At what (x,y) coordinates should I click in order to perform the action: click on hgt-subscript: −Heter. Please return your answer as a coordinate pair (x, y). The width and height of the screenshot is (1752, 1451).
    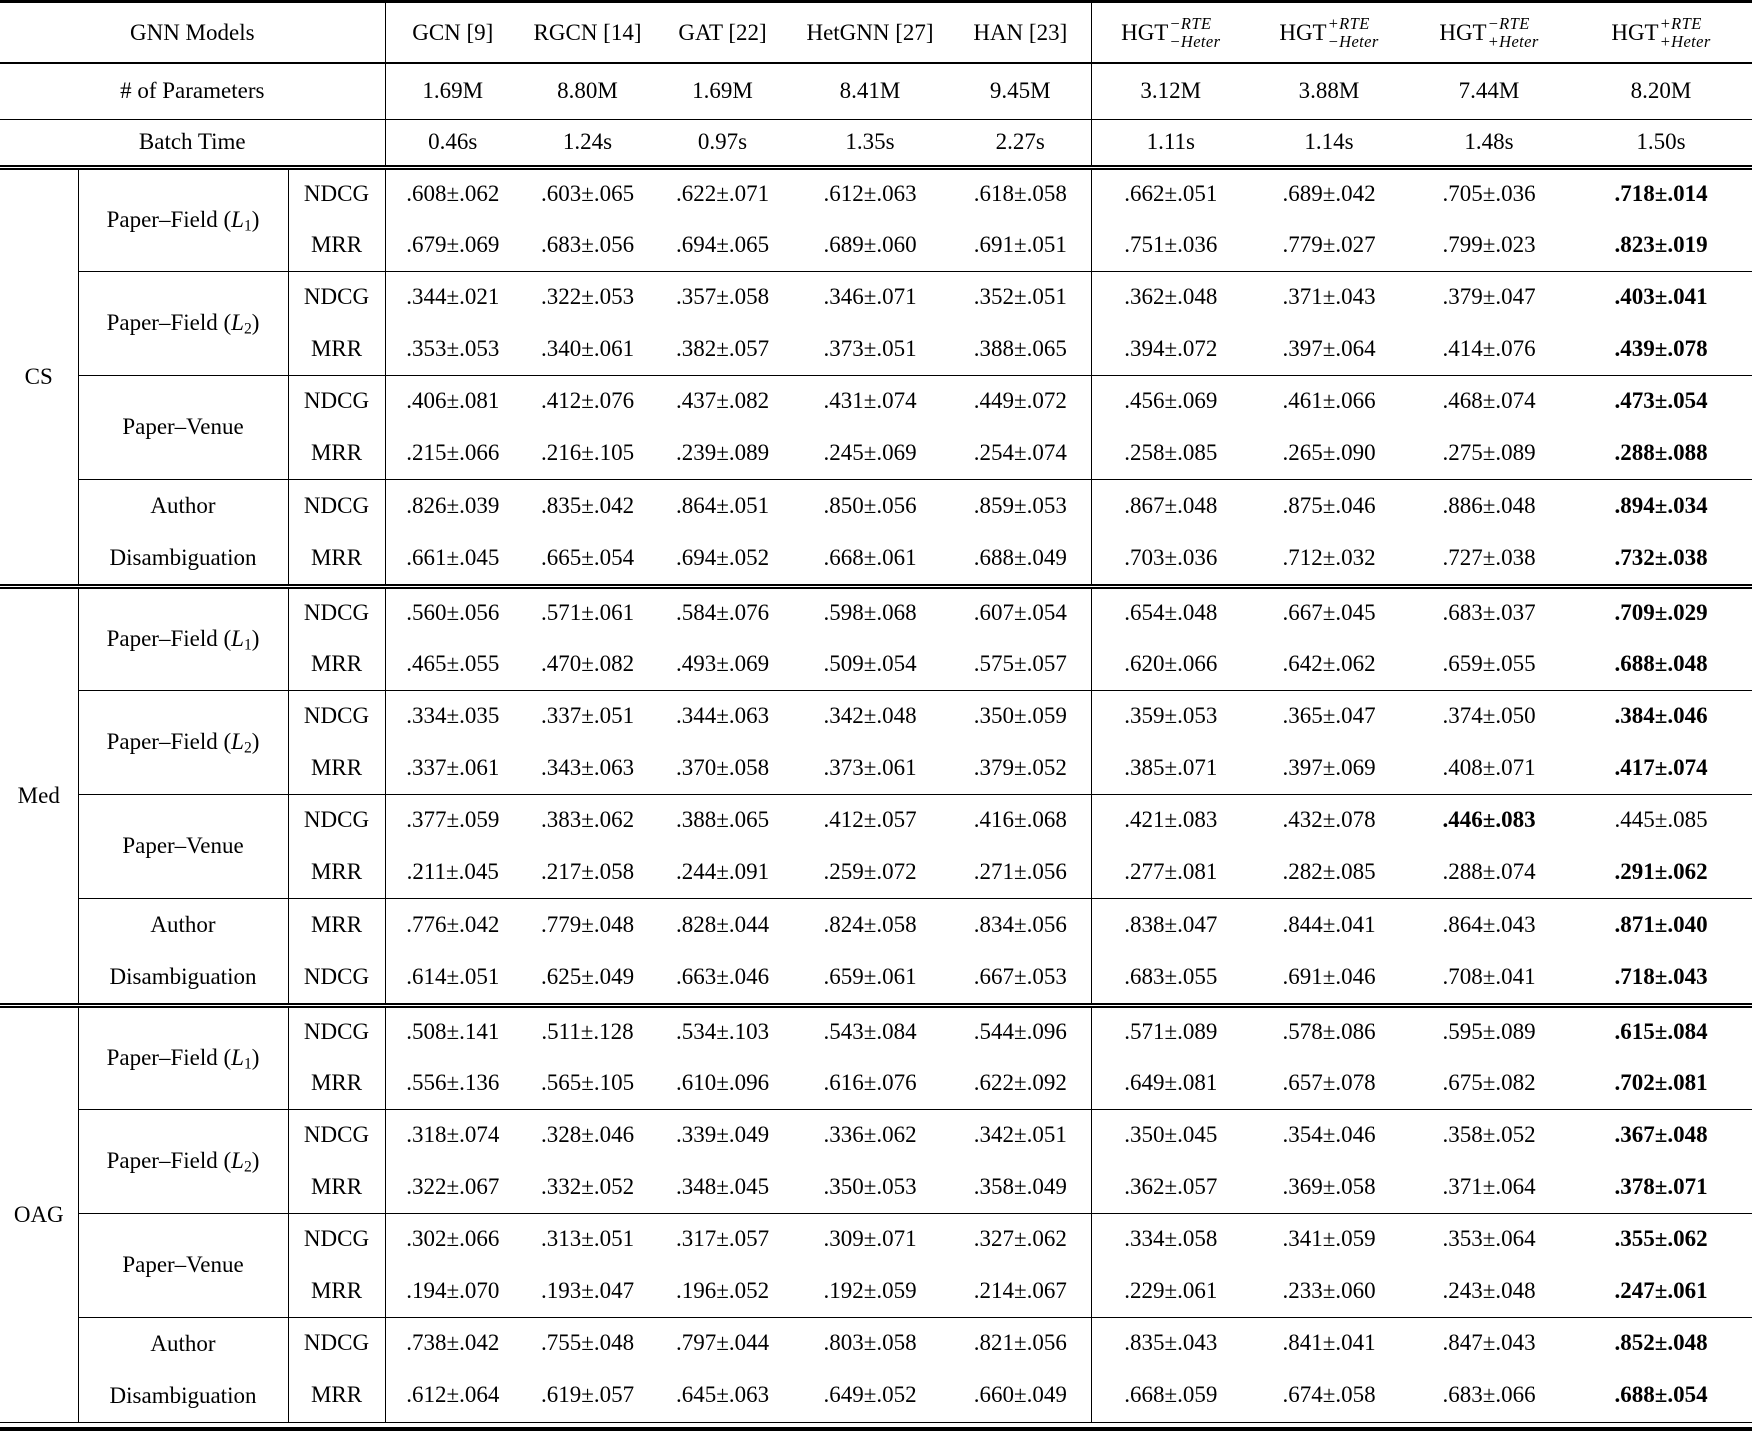
    Looking at the image, I should click on (1195, 41).